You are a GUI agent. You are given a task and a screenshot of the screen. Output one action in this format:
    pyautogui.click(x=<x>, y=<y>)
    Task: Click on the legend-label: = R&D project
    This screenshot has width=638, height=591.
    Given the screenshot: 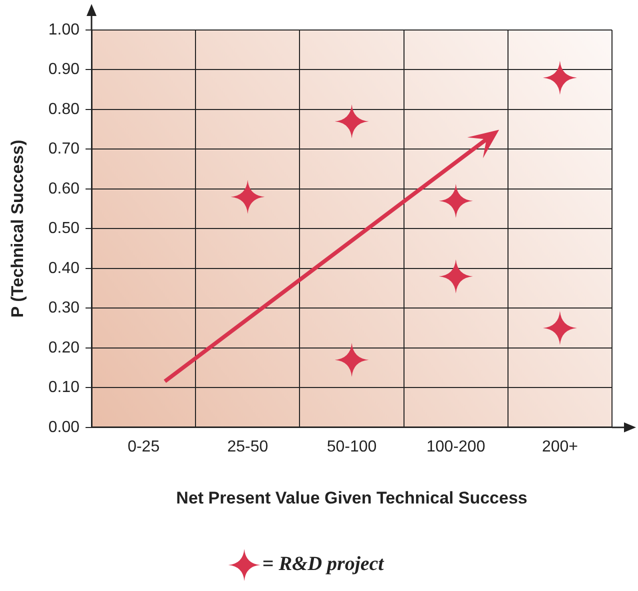 What is the action you would take?
    pyautogui.click(x=324, y=564)
    